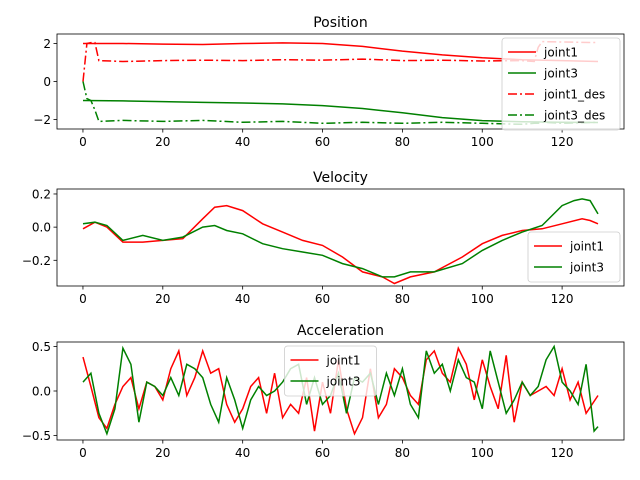  What do you see at coordinates (41, 194) in the screenshot?
I see `y-tick-label: 0.2` at bounding box center [41, 194].